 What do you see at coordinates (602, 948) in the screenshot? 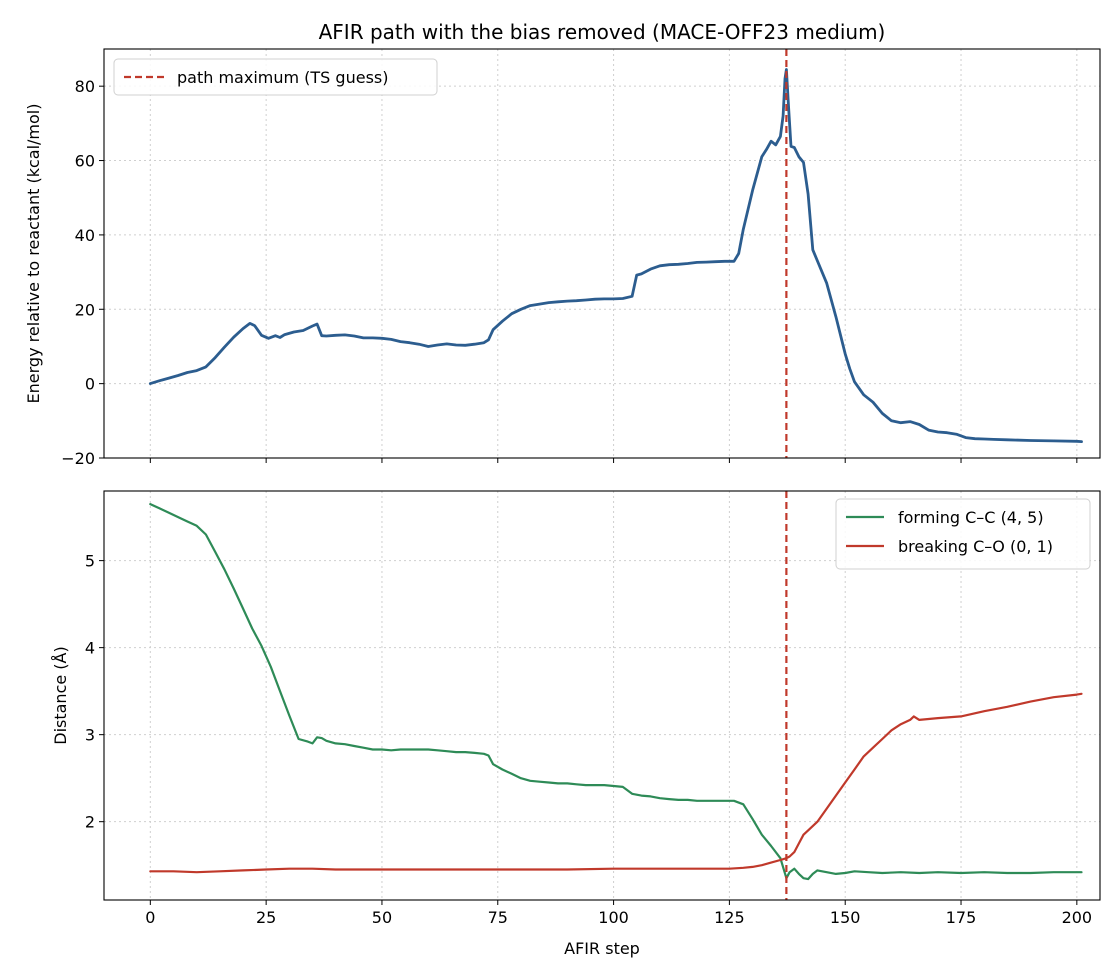
I see `x-axis-label: AFIR step` at bounding box center [602, 948].